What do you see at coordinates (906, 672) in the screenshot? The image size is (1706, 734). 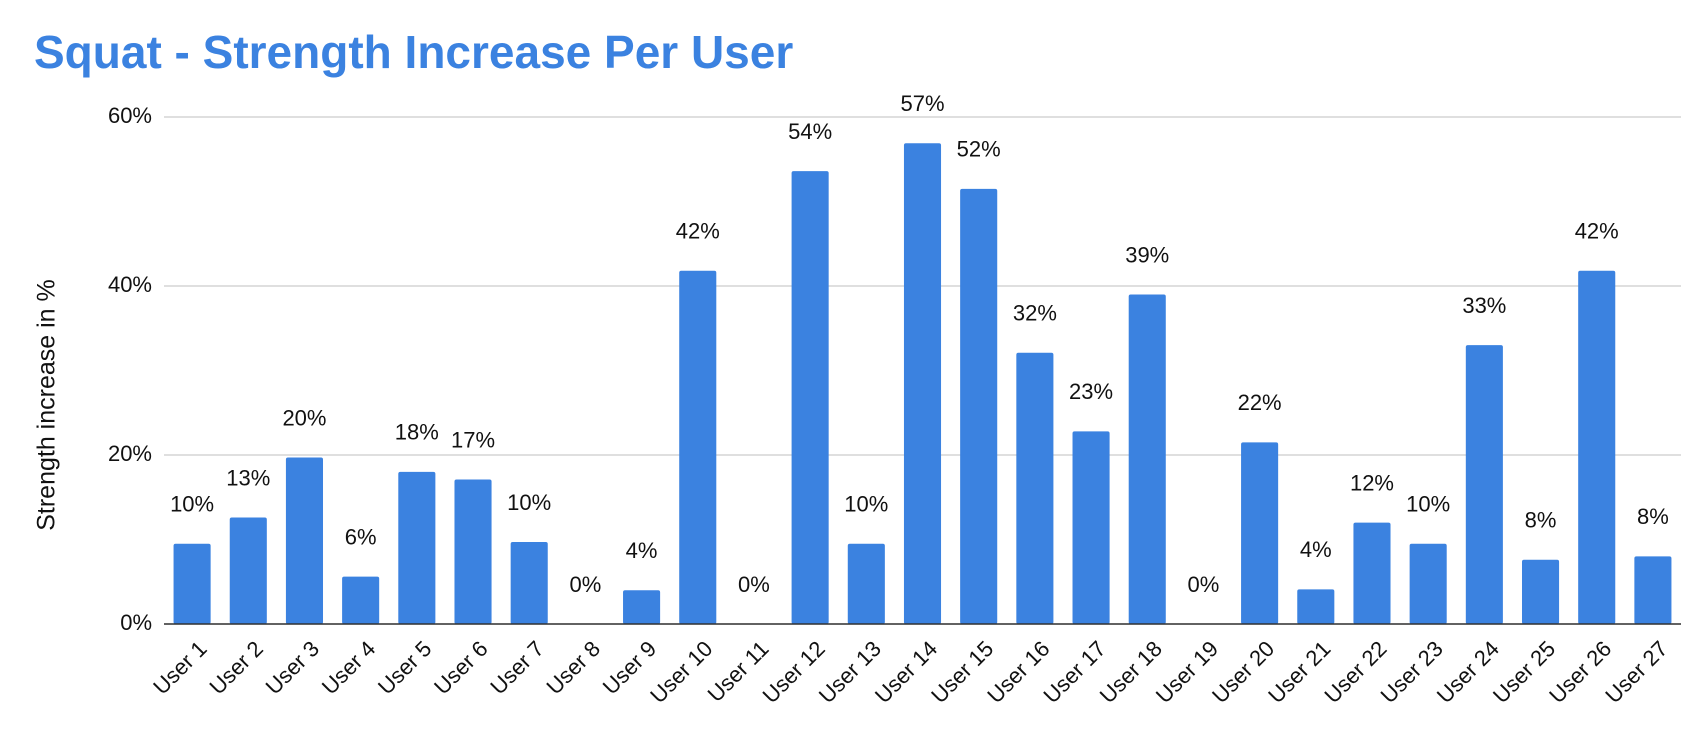 I see `x-tick-label: User 14` at bounding box center [906, 672].